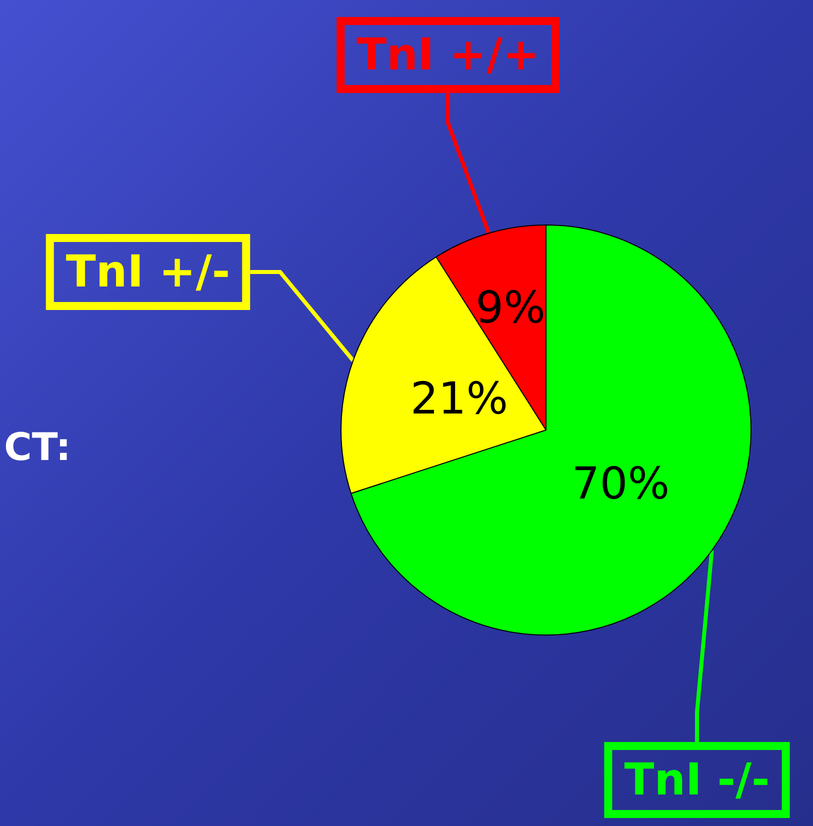  What do you see at coordinates (448, 55) in the screenshot?
I see `slice-label: TnI +/+` at bounding box center [448, 55].